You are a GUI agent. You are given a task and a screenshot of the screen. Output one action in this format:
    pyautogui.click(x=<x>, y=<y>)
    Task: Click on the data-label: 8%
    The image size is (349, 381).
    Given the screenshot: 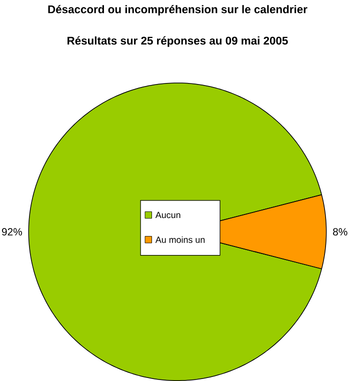 What is the action you would take?
    pyautogui.click(x=340, y=232)
    